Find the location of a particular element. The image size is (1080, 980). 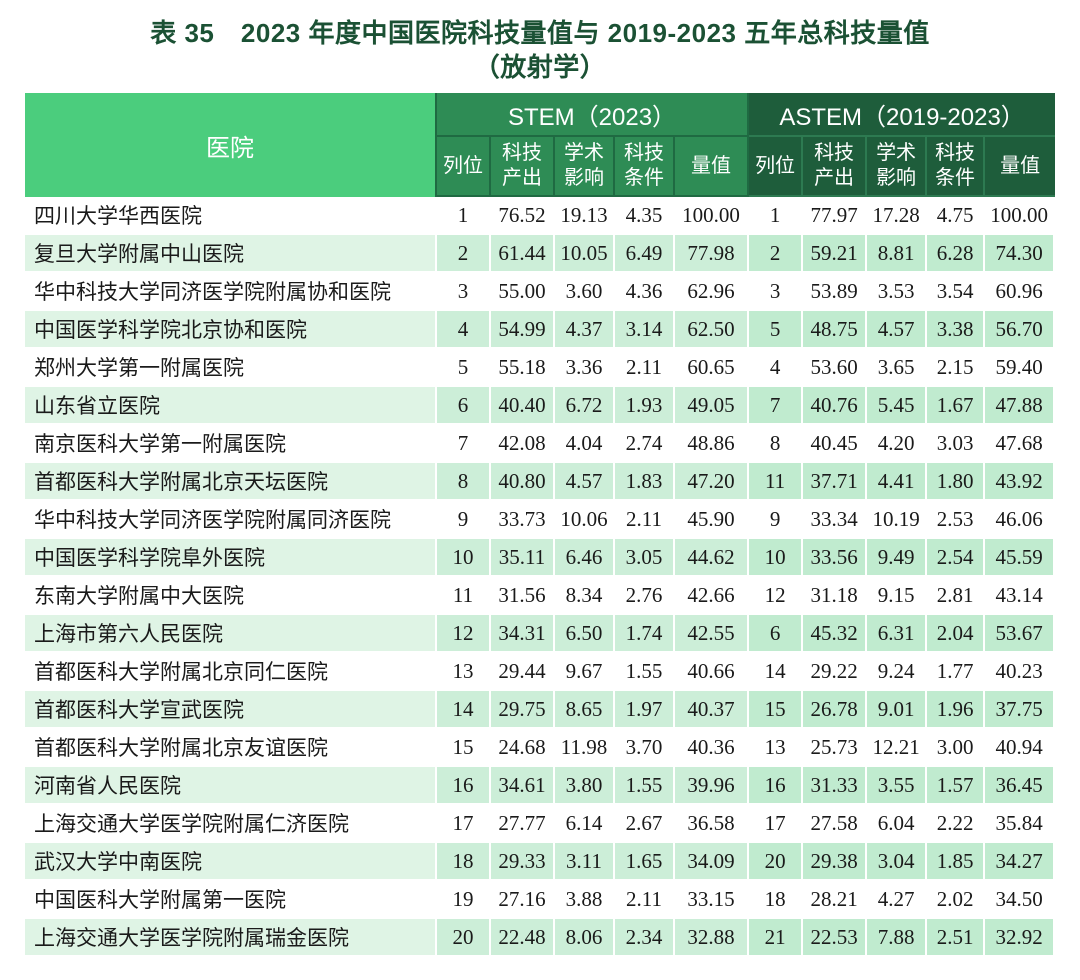

stem-value-cell: 8.06 is located at coordinates (585, 938).